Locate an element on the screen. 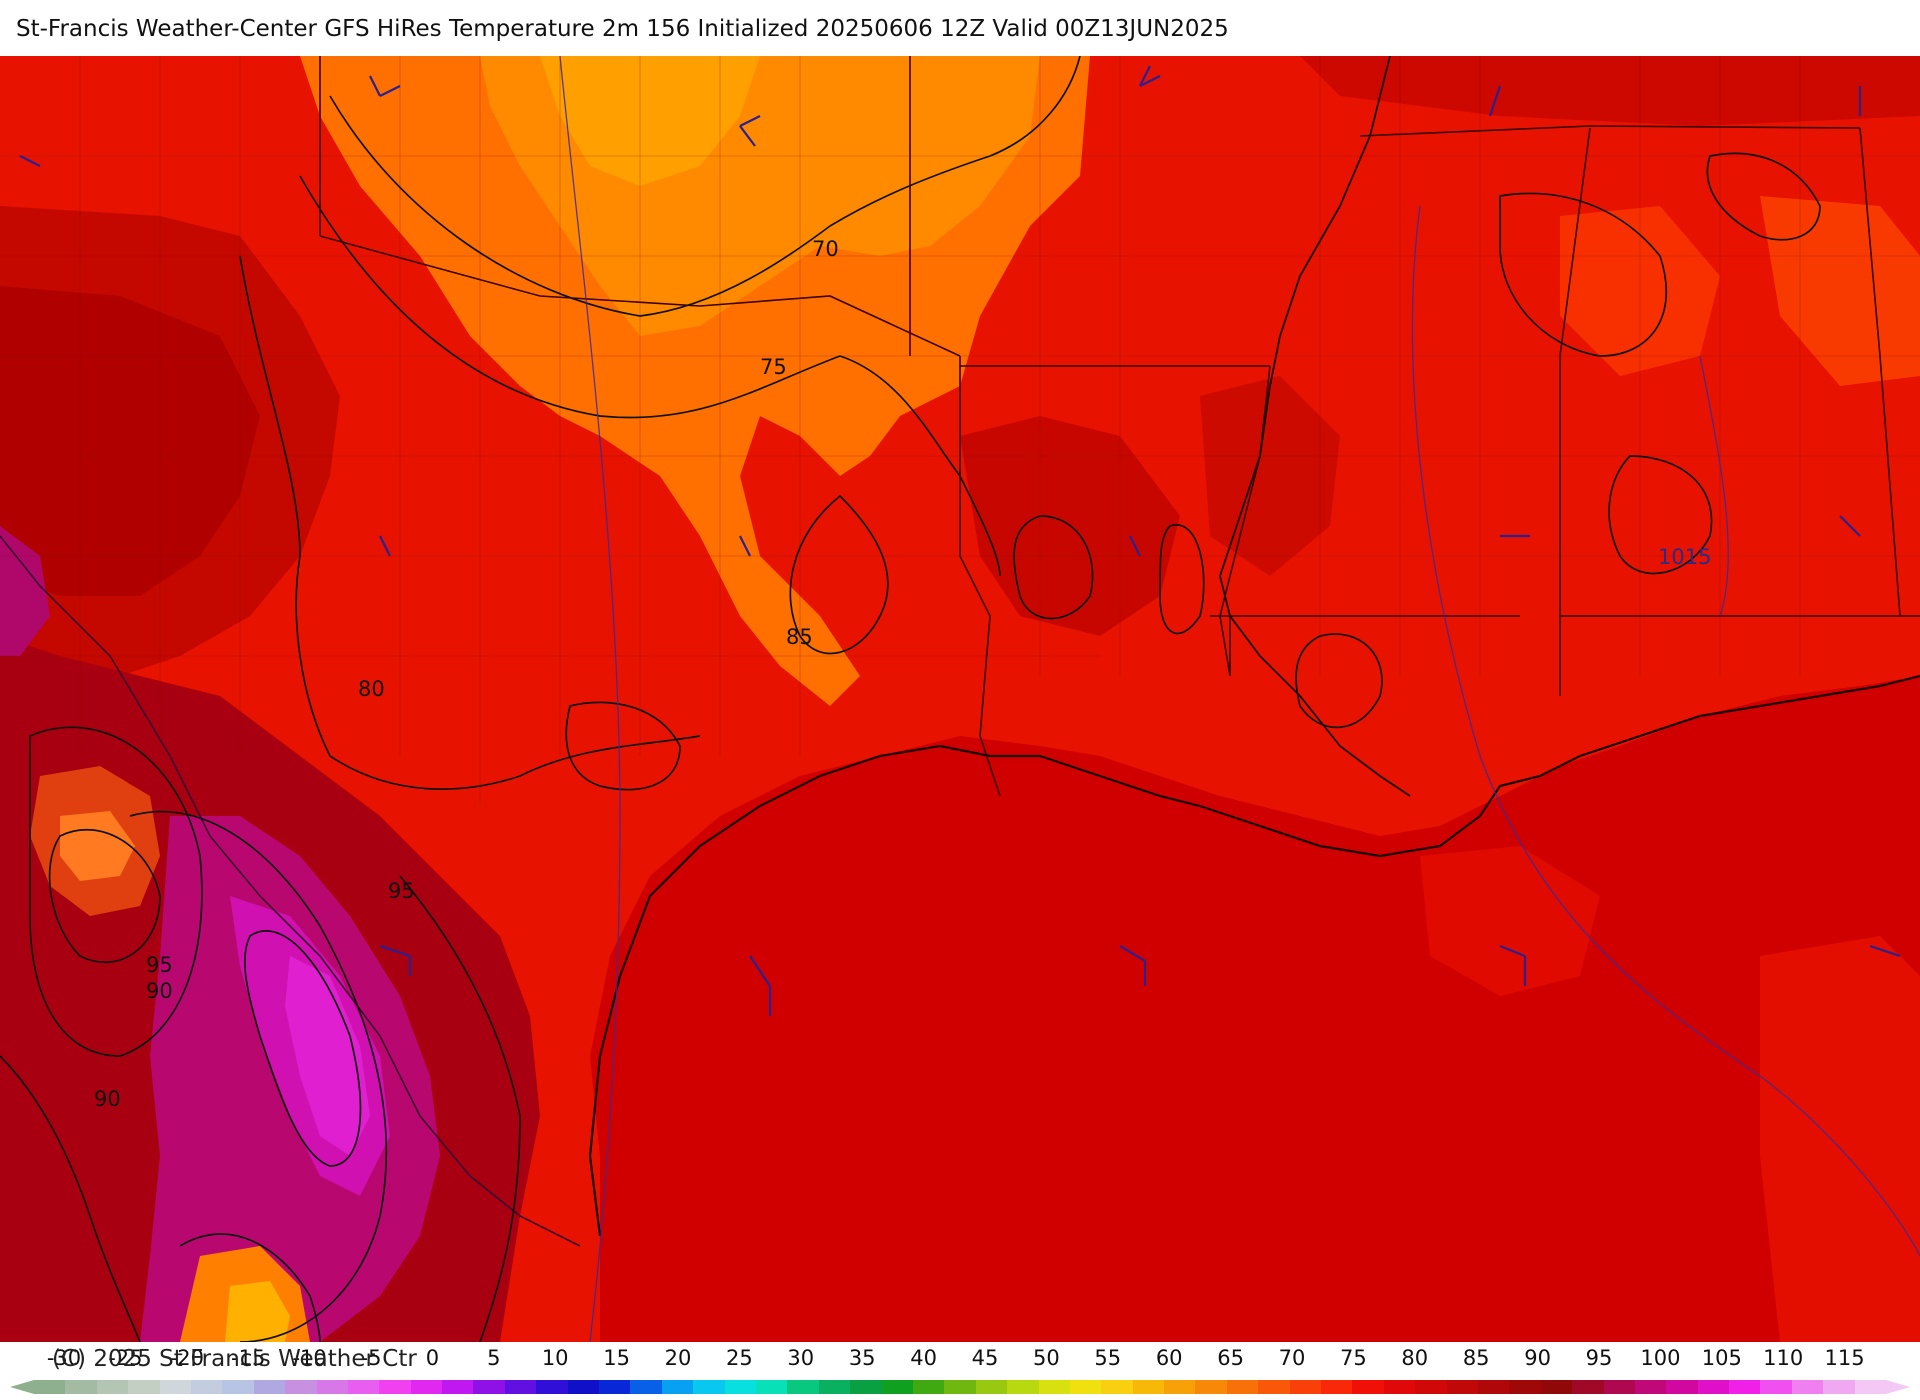 The image size is (1920, 1400). colorbar-tick-label: 35 is located at coordinates (862, 1358).